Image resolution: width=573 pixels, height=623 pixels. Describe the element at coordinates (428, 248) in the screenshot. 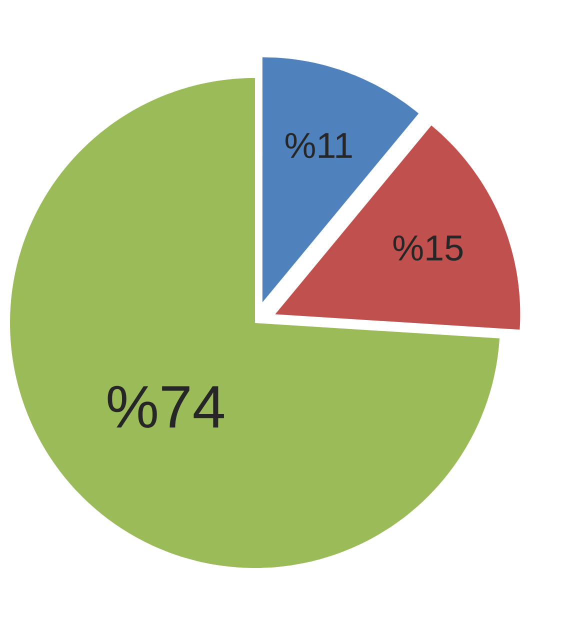

I see `data-label: %15` at that location.